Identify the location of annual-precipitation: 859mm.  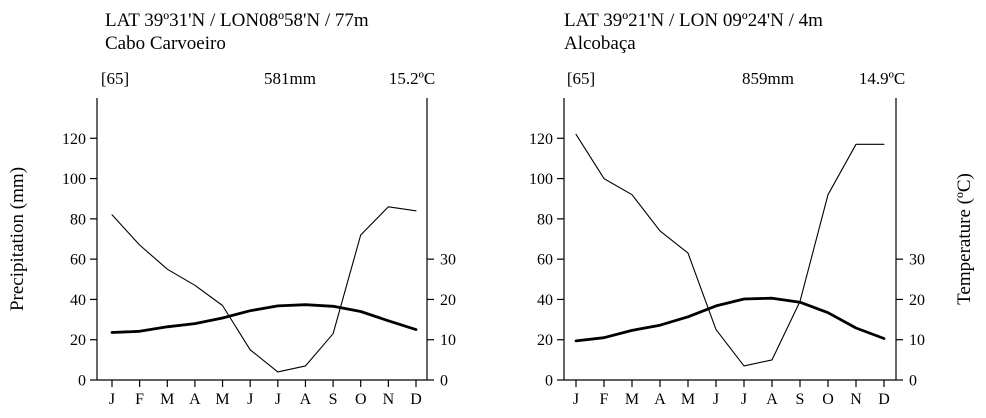
(768, 78).